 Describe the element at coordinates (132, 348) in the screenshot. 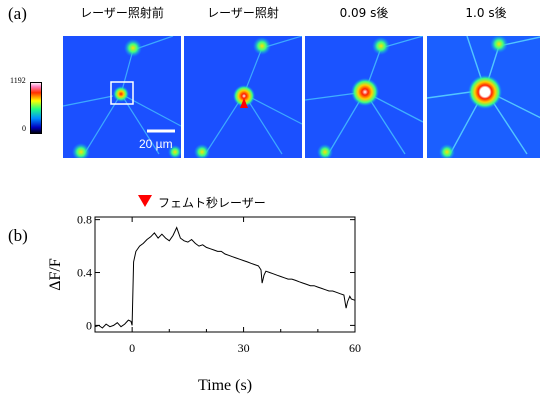

I see `x-tick-label: 0` at that location.